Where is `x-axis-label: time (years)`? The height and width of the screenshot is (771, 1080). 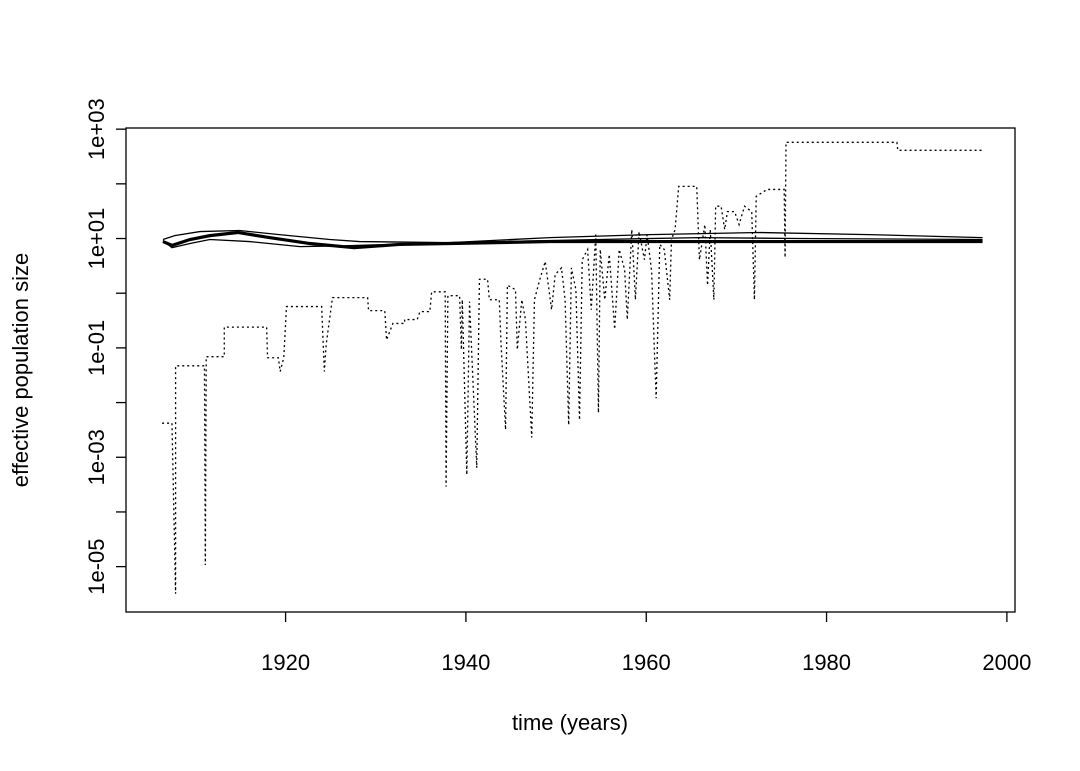 x-axis-label: time (years) is located at coordinates (570, 722).